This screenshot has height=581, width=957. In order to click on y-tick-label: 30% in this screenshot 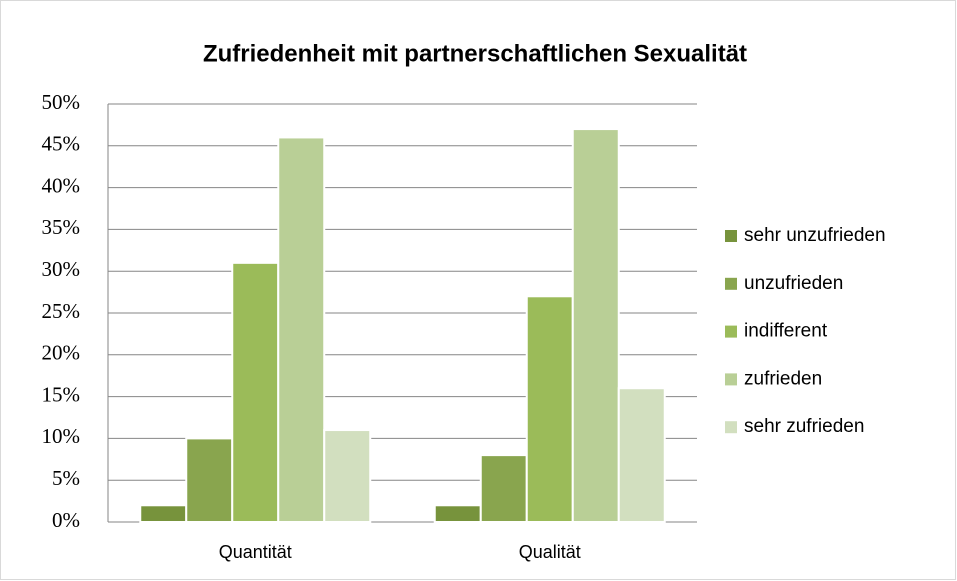, I will do `click(61, 269)`.